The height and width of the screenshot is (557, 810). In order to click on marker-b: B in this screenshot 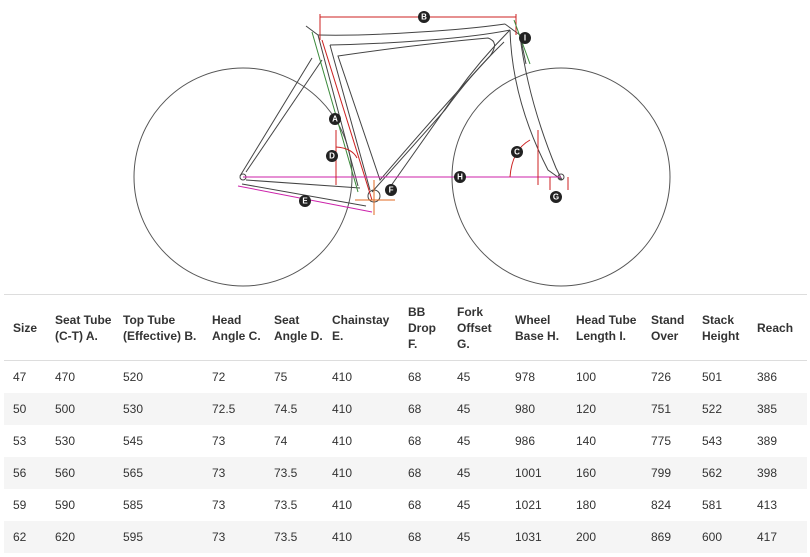, I will do `click(424, 17)`.